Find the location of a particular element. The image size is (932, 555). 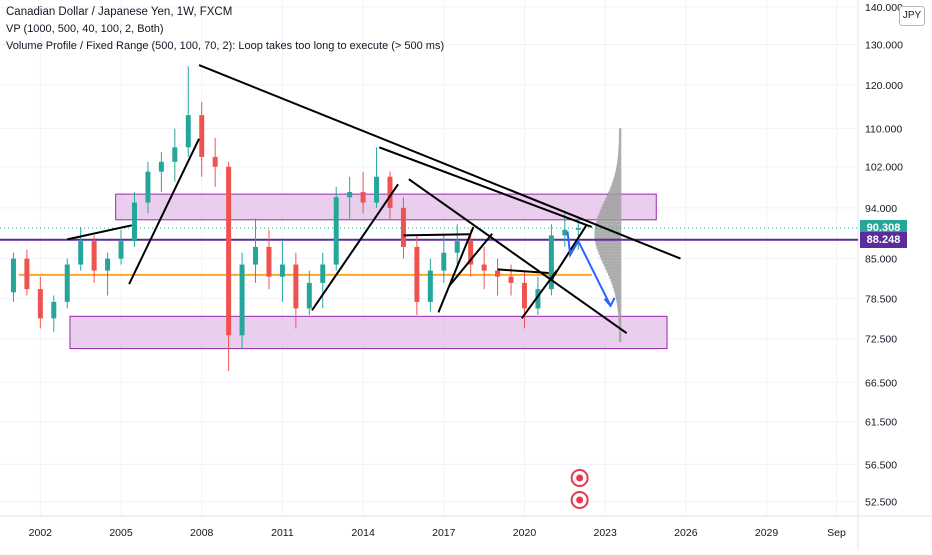

rise-2017 is located at coordinates (470, 260).